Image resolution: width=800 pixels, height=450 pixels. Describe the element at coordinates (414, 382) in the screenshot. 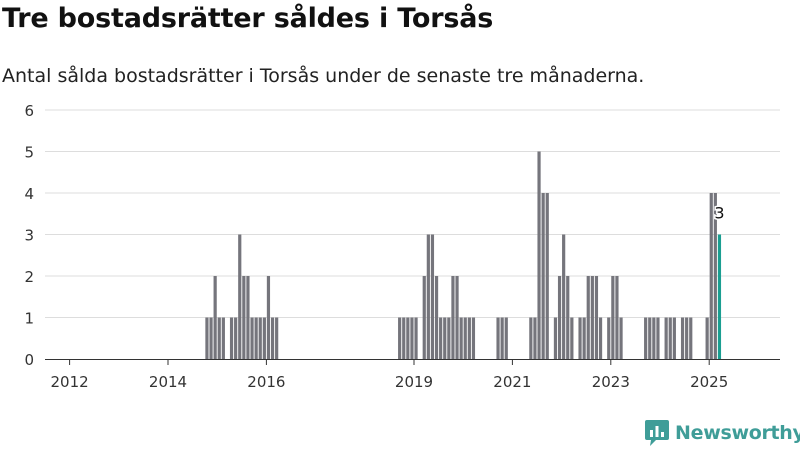

I see `x-tick-label: 2019` at that location.